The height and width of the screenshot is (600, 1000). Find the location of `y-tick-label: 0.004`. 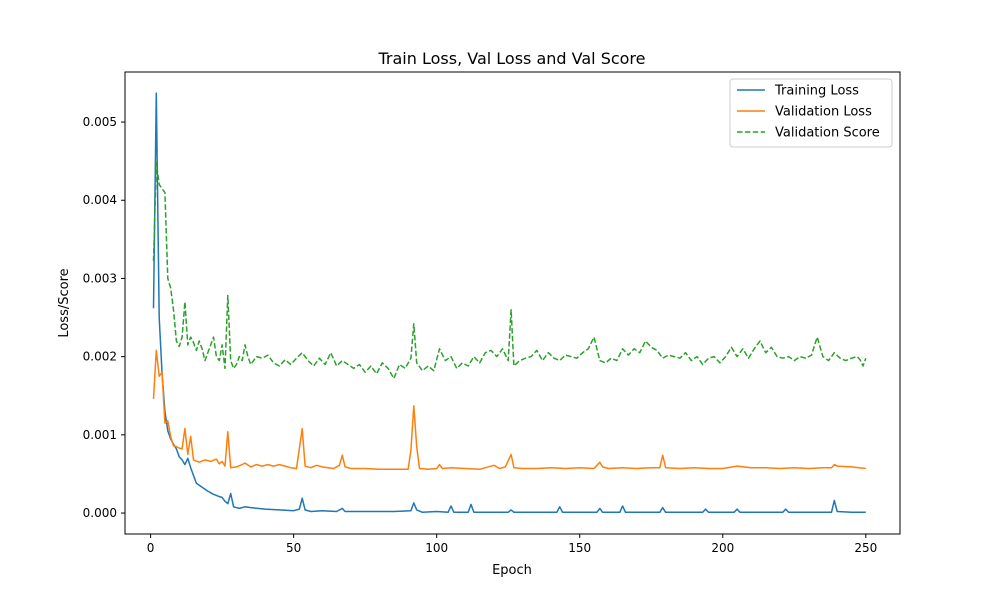

y-tick-label: 0.004 is located at coordinates (100, 200).